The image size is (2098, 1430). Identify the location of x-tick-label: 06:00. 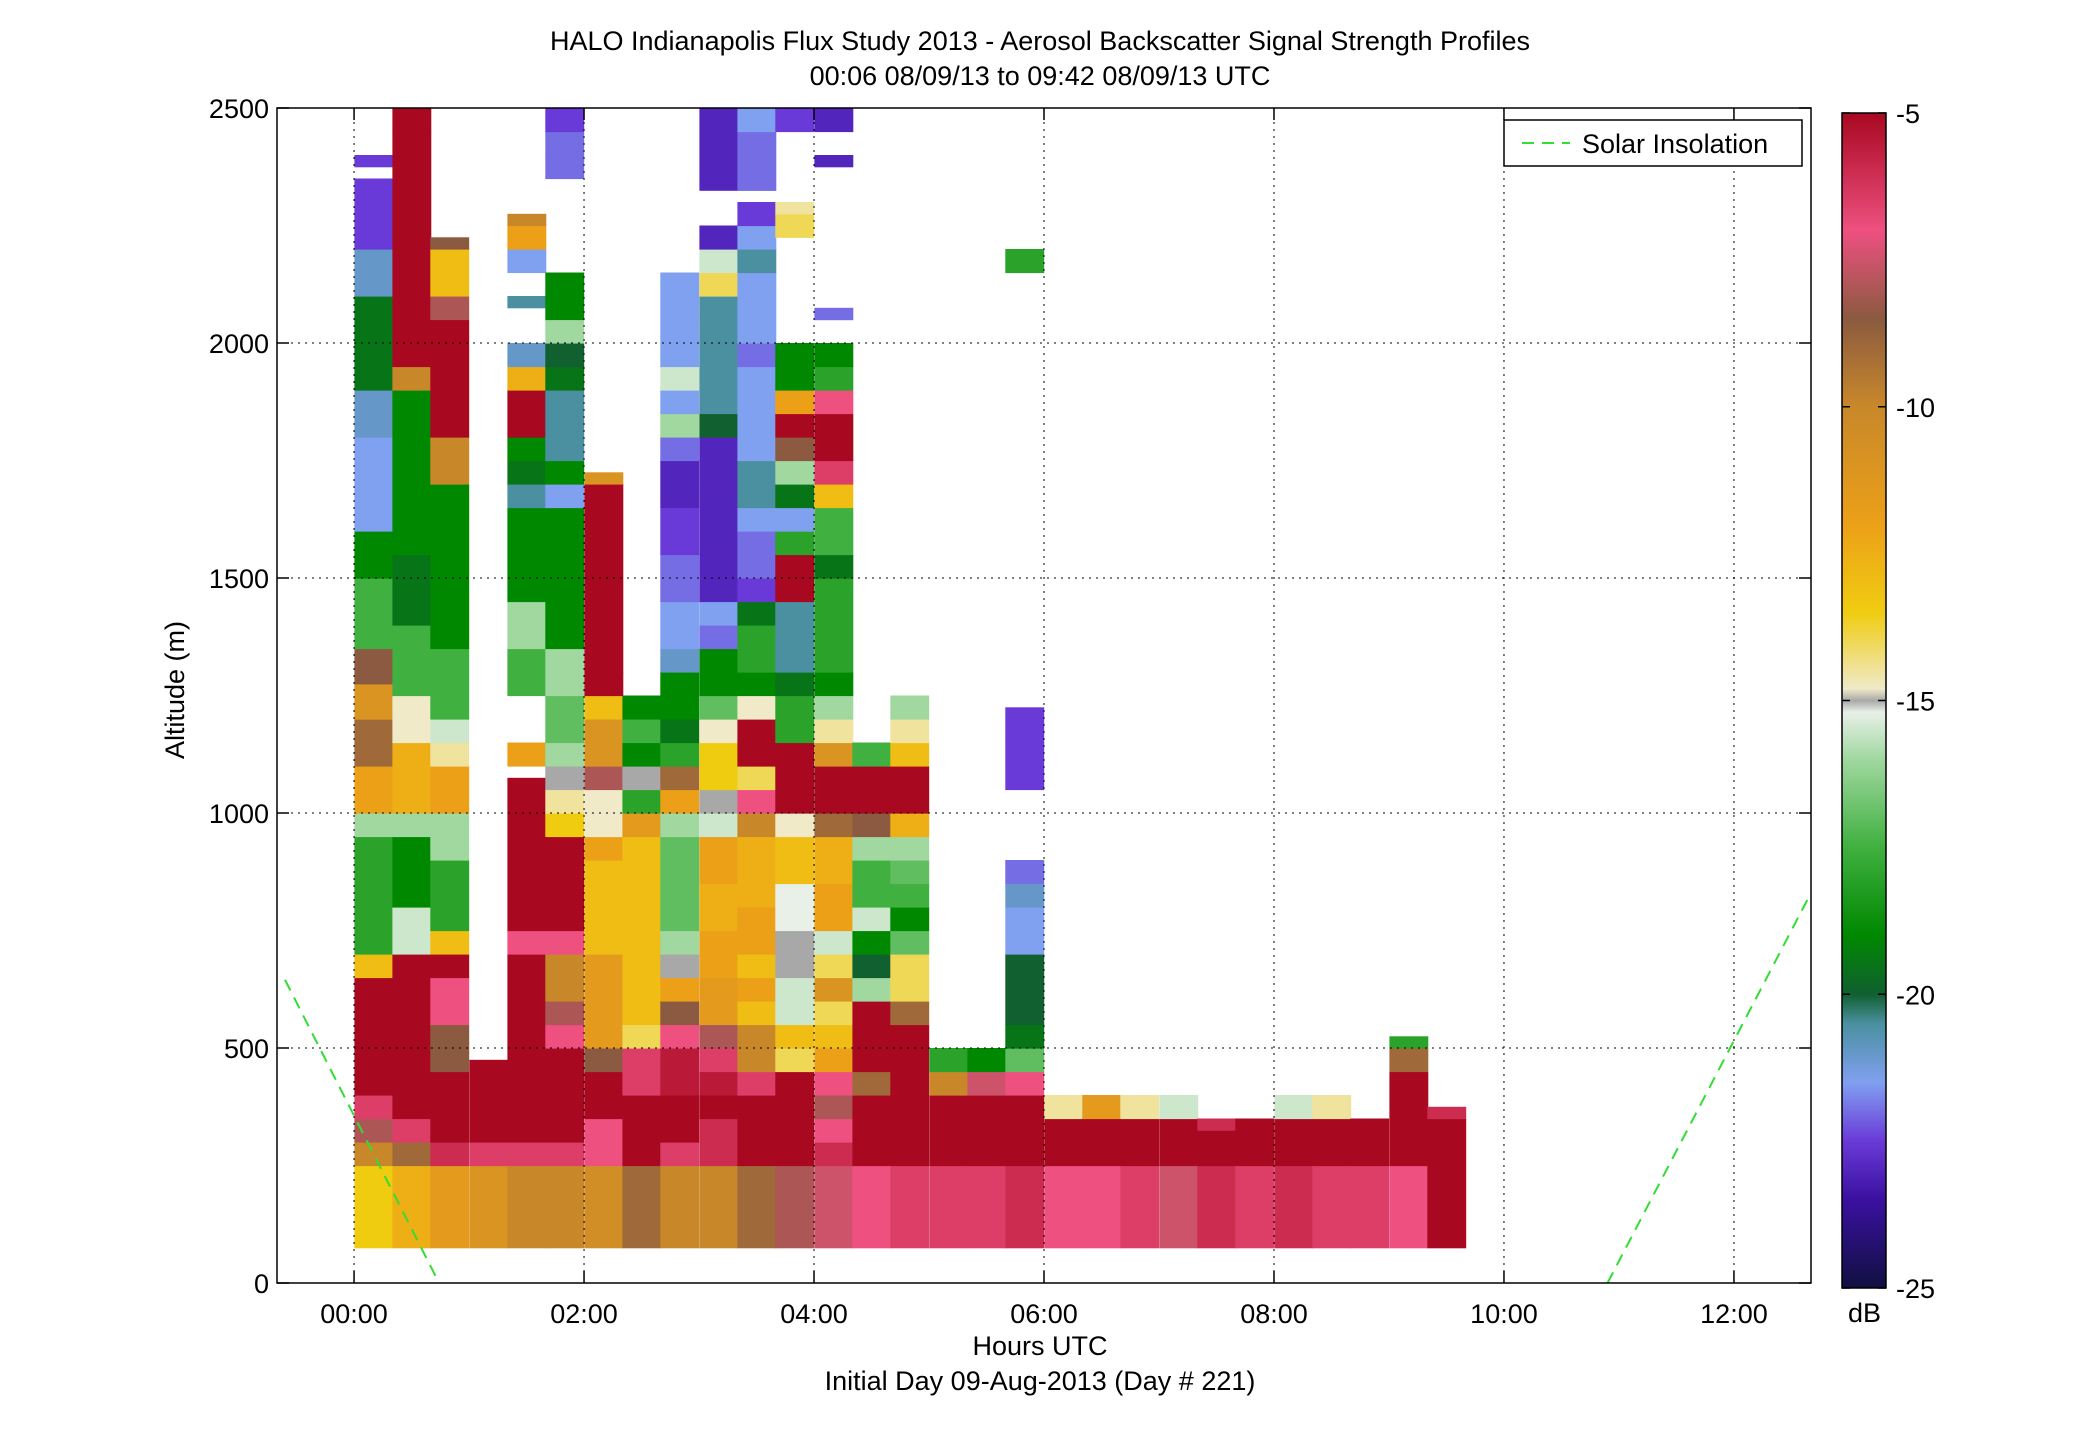
(1044, 1314).